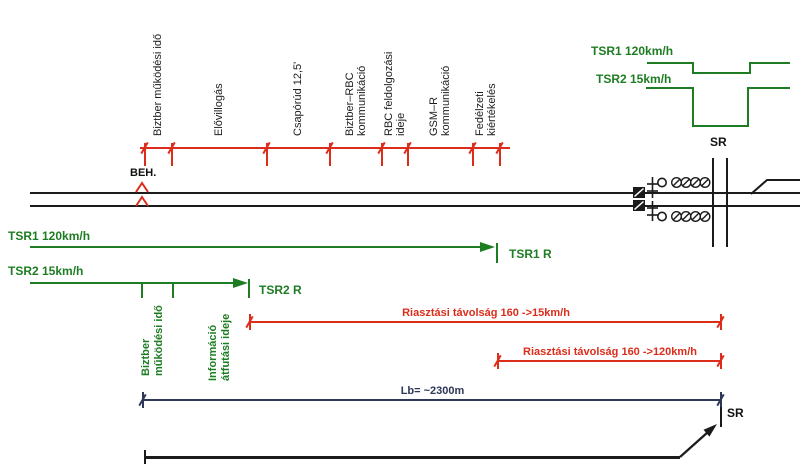  What do you see at coordinates (718, 107) in the screenshot?
I see `tsr2-waveform` at bounding box center [718, 107].